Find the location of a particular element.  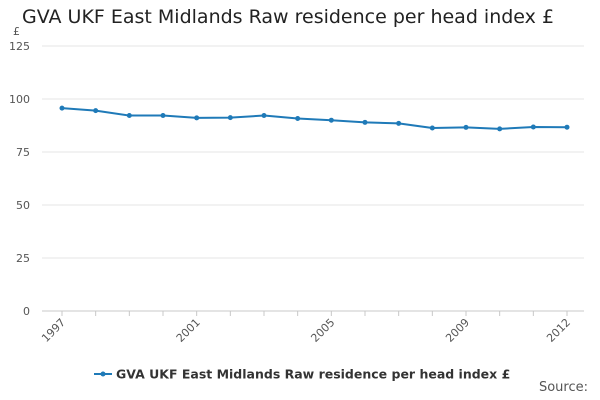

x-tick-label: 1997 is located at coordinates (53, 330).